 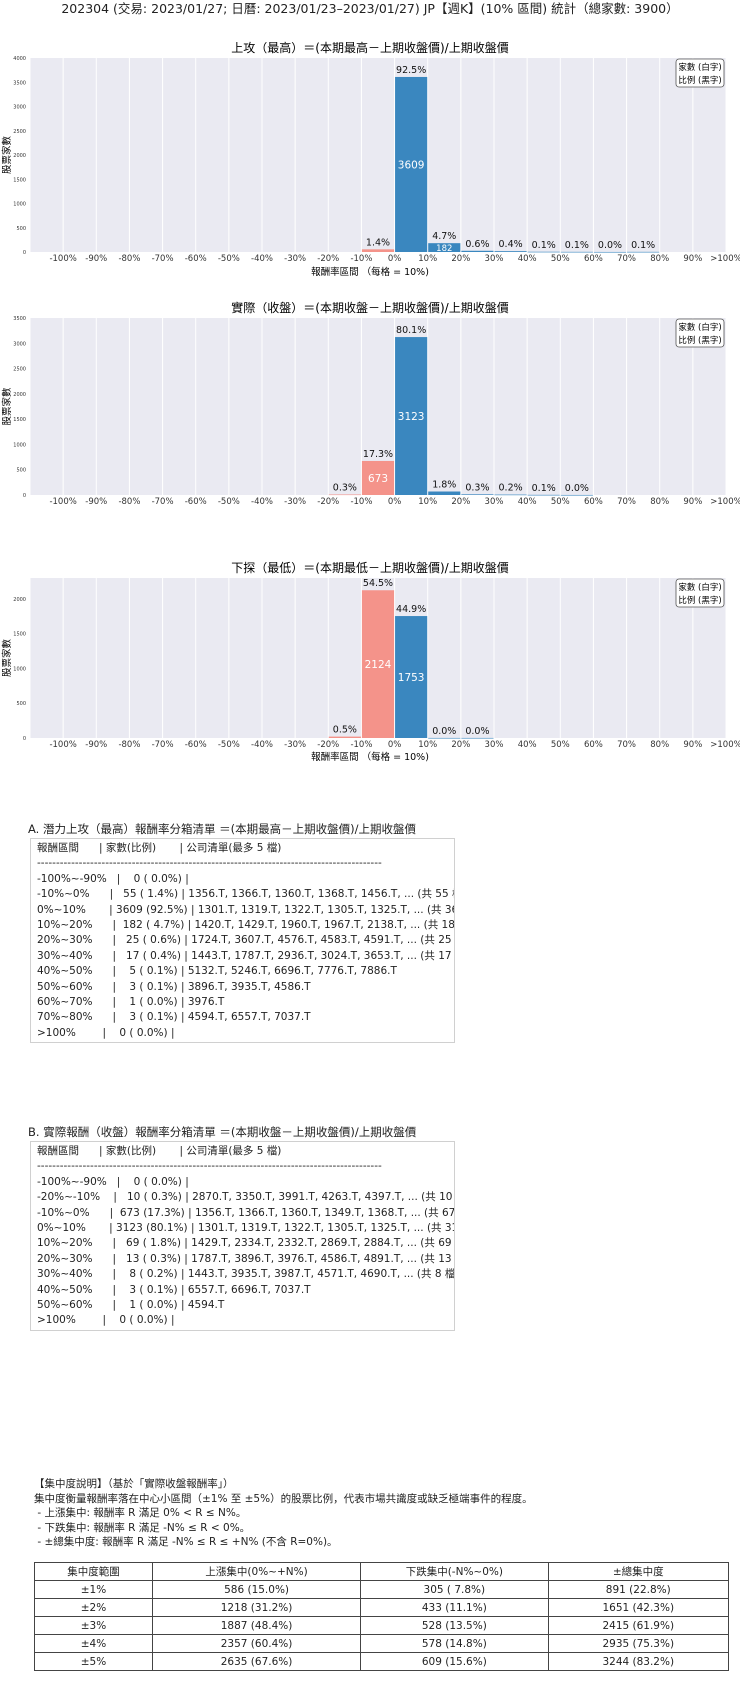 What do you see at coordinates (229, 745) in the screenshot?
I see `x-tick-label: -50%` at bounding box center [229, 745].